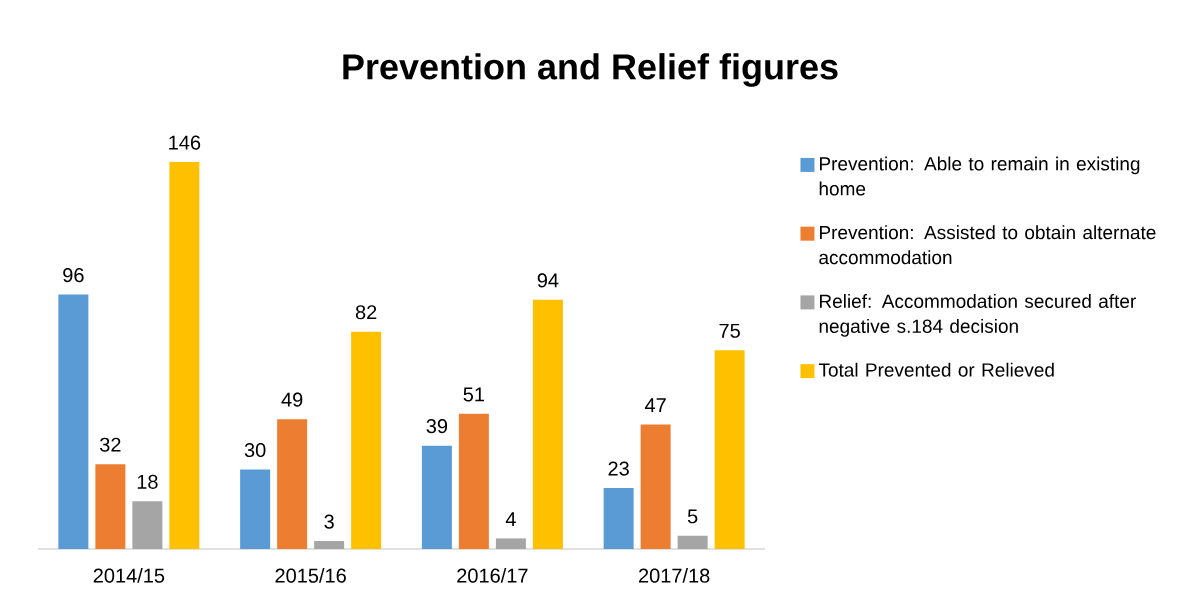 The width and height of the screenshot is (1189, 610). Describe the element at coordinates (674, 575) in the screenshot. I see `x-tick-label: 2017/18` at that location.